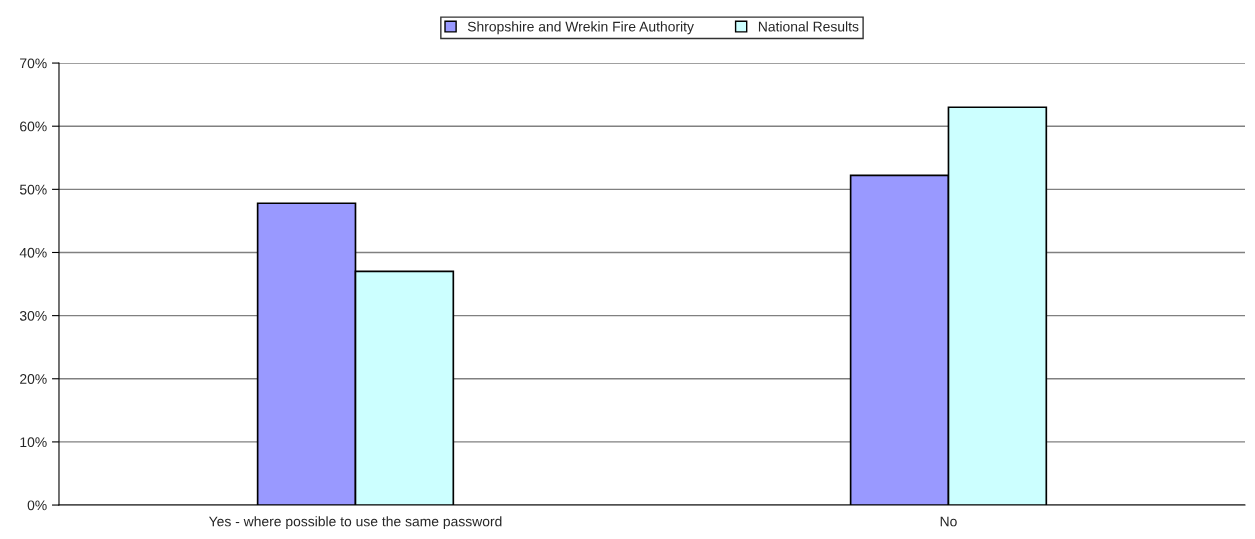  What do you see at coordinates (33, 252) in the screenshot?
I see `y-tick-label: 40%` at bounding box center [33, 252].